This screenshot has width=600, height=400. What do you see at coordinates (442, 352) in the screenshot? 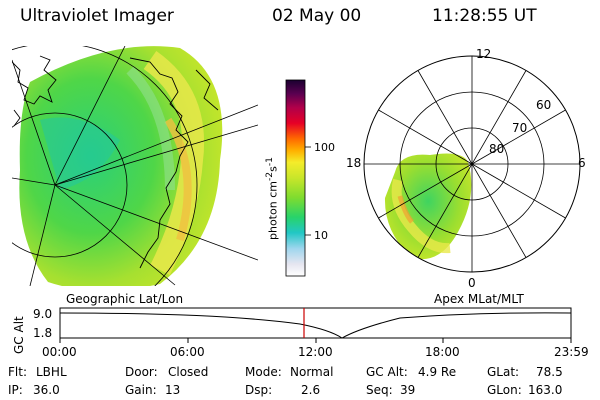
I see `time-tick-1800: 18:00` at bounding box center [442, 352].